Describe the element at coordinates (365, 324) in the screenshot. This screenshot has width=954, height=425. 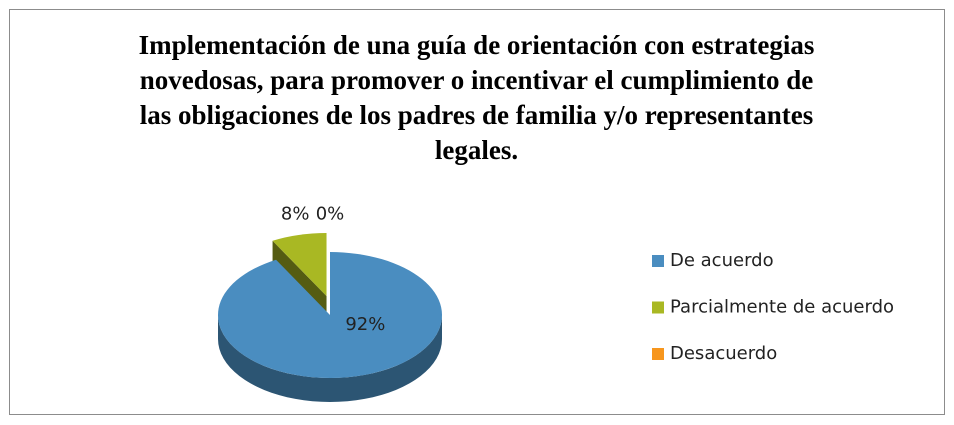
I see `data-label: 92%` at that location.